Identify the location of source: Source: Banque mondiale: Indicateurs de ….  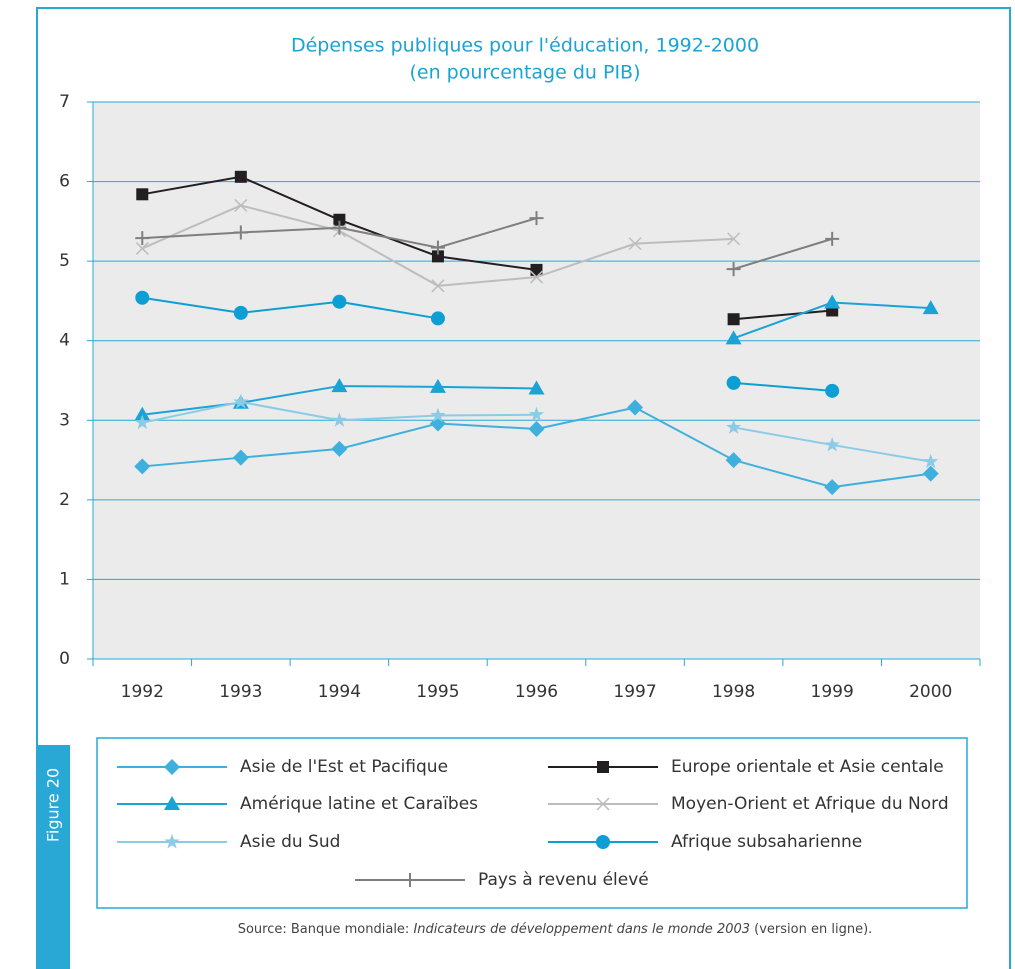
(555, 929).